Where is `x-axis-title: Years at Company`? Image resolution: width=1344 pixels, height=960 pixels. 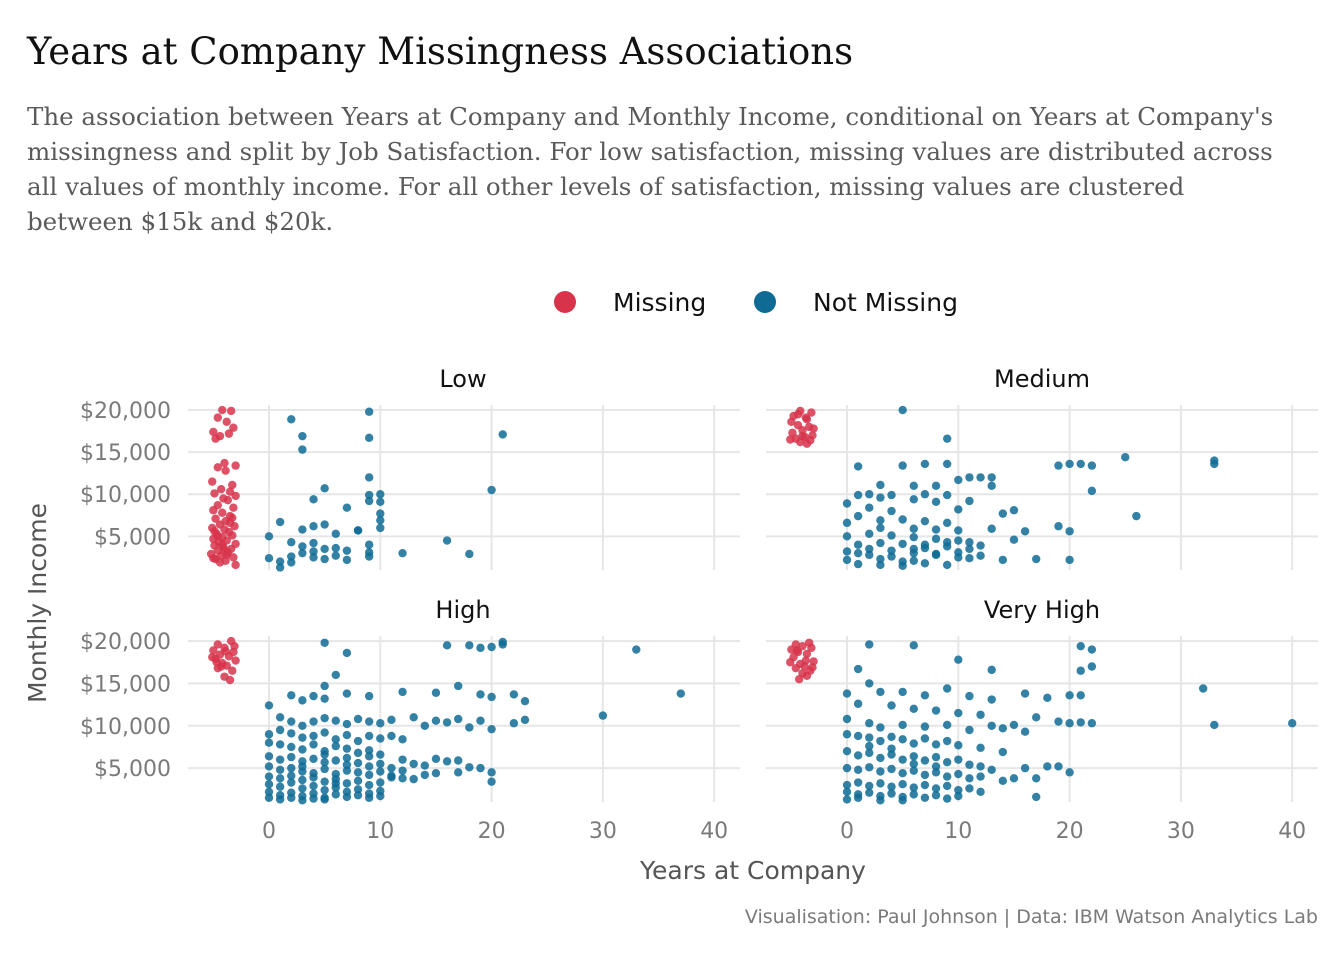 x-axis-title: Years at Company is located at coordinates (752, 870).